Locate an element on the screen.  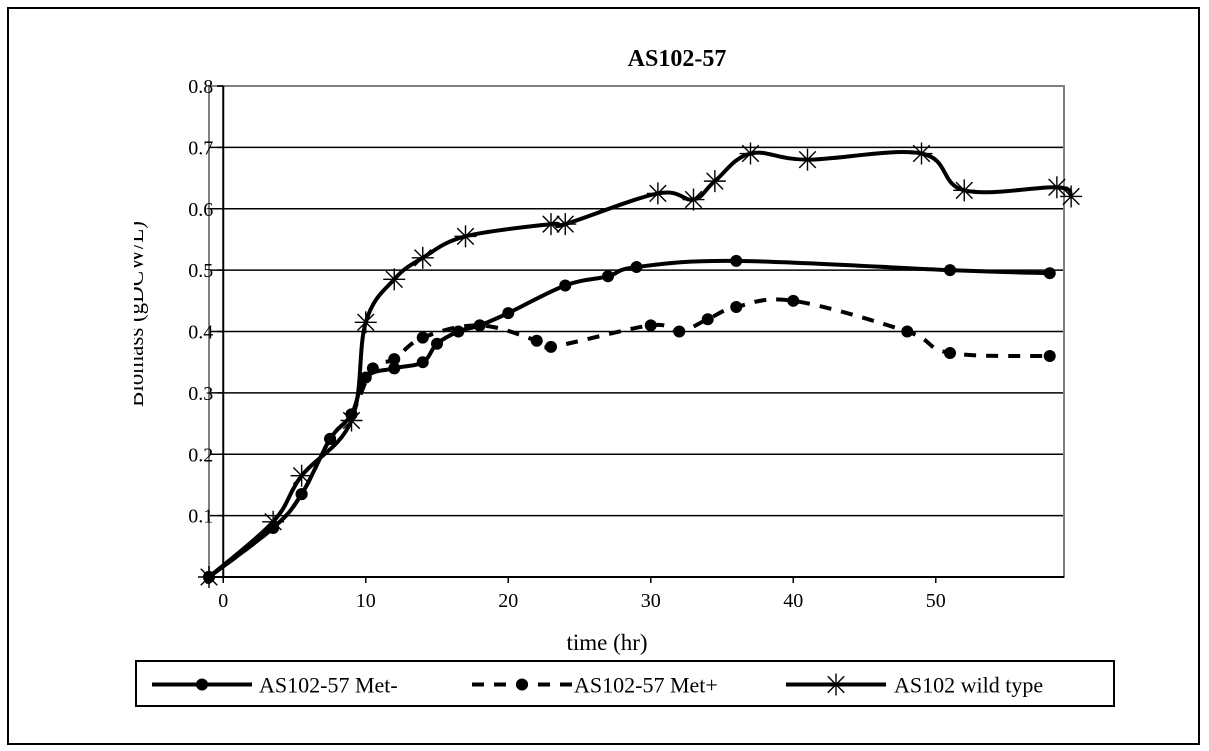
x-tick-label: 40 is located at coordinates (793, 601).